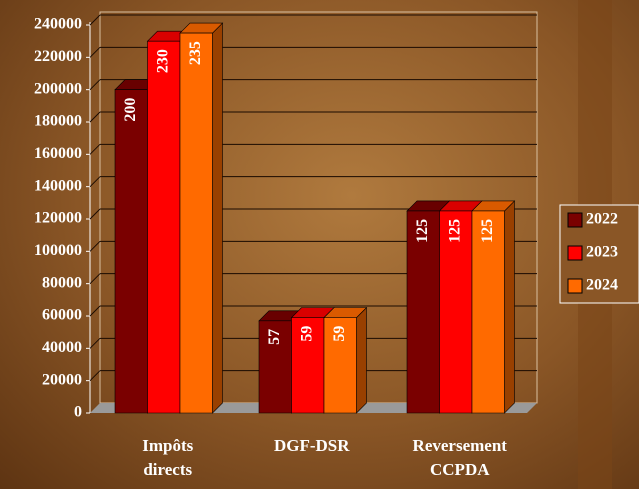 The width and height of the screenshot is (639, 489). What do you see at coordinates (62, 347) in the screenshot?
I see `y-tick-label: 40000` at bounding box center [62, 347].